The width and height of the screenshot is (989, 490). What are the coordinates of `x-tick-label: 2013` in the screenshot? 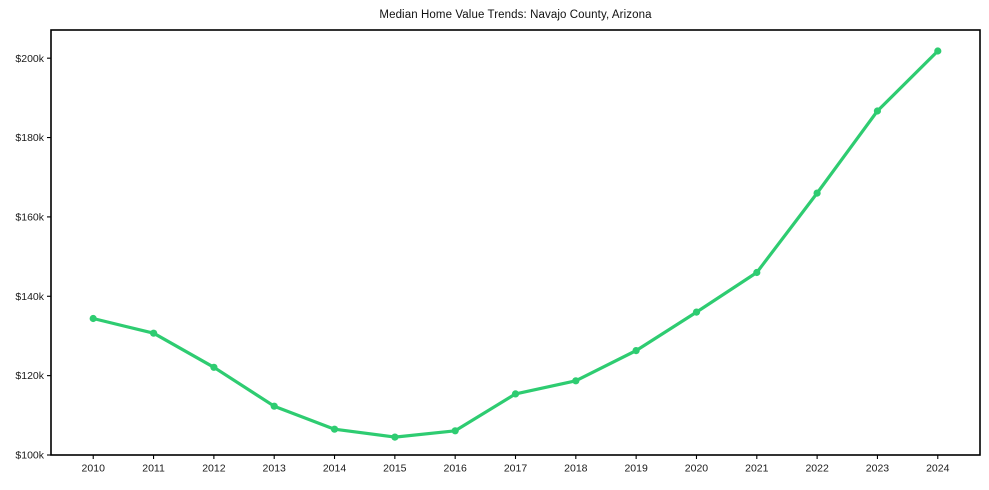 It's located at (275, 469).